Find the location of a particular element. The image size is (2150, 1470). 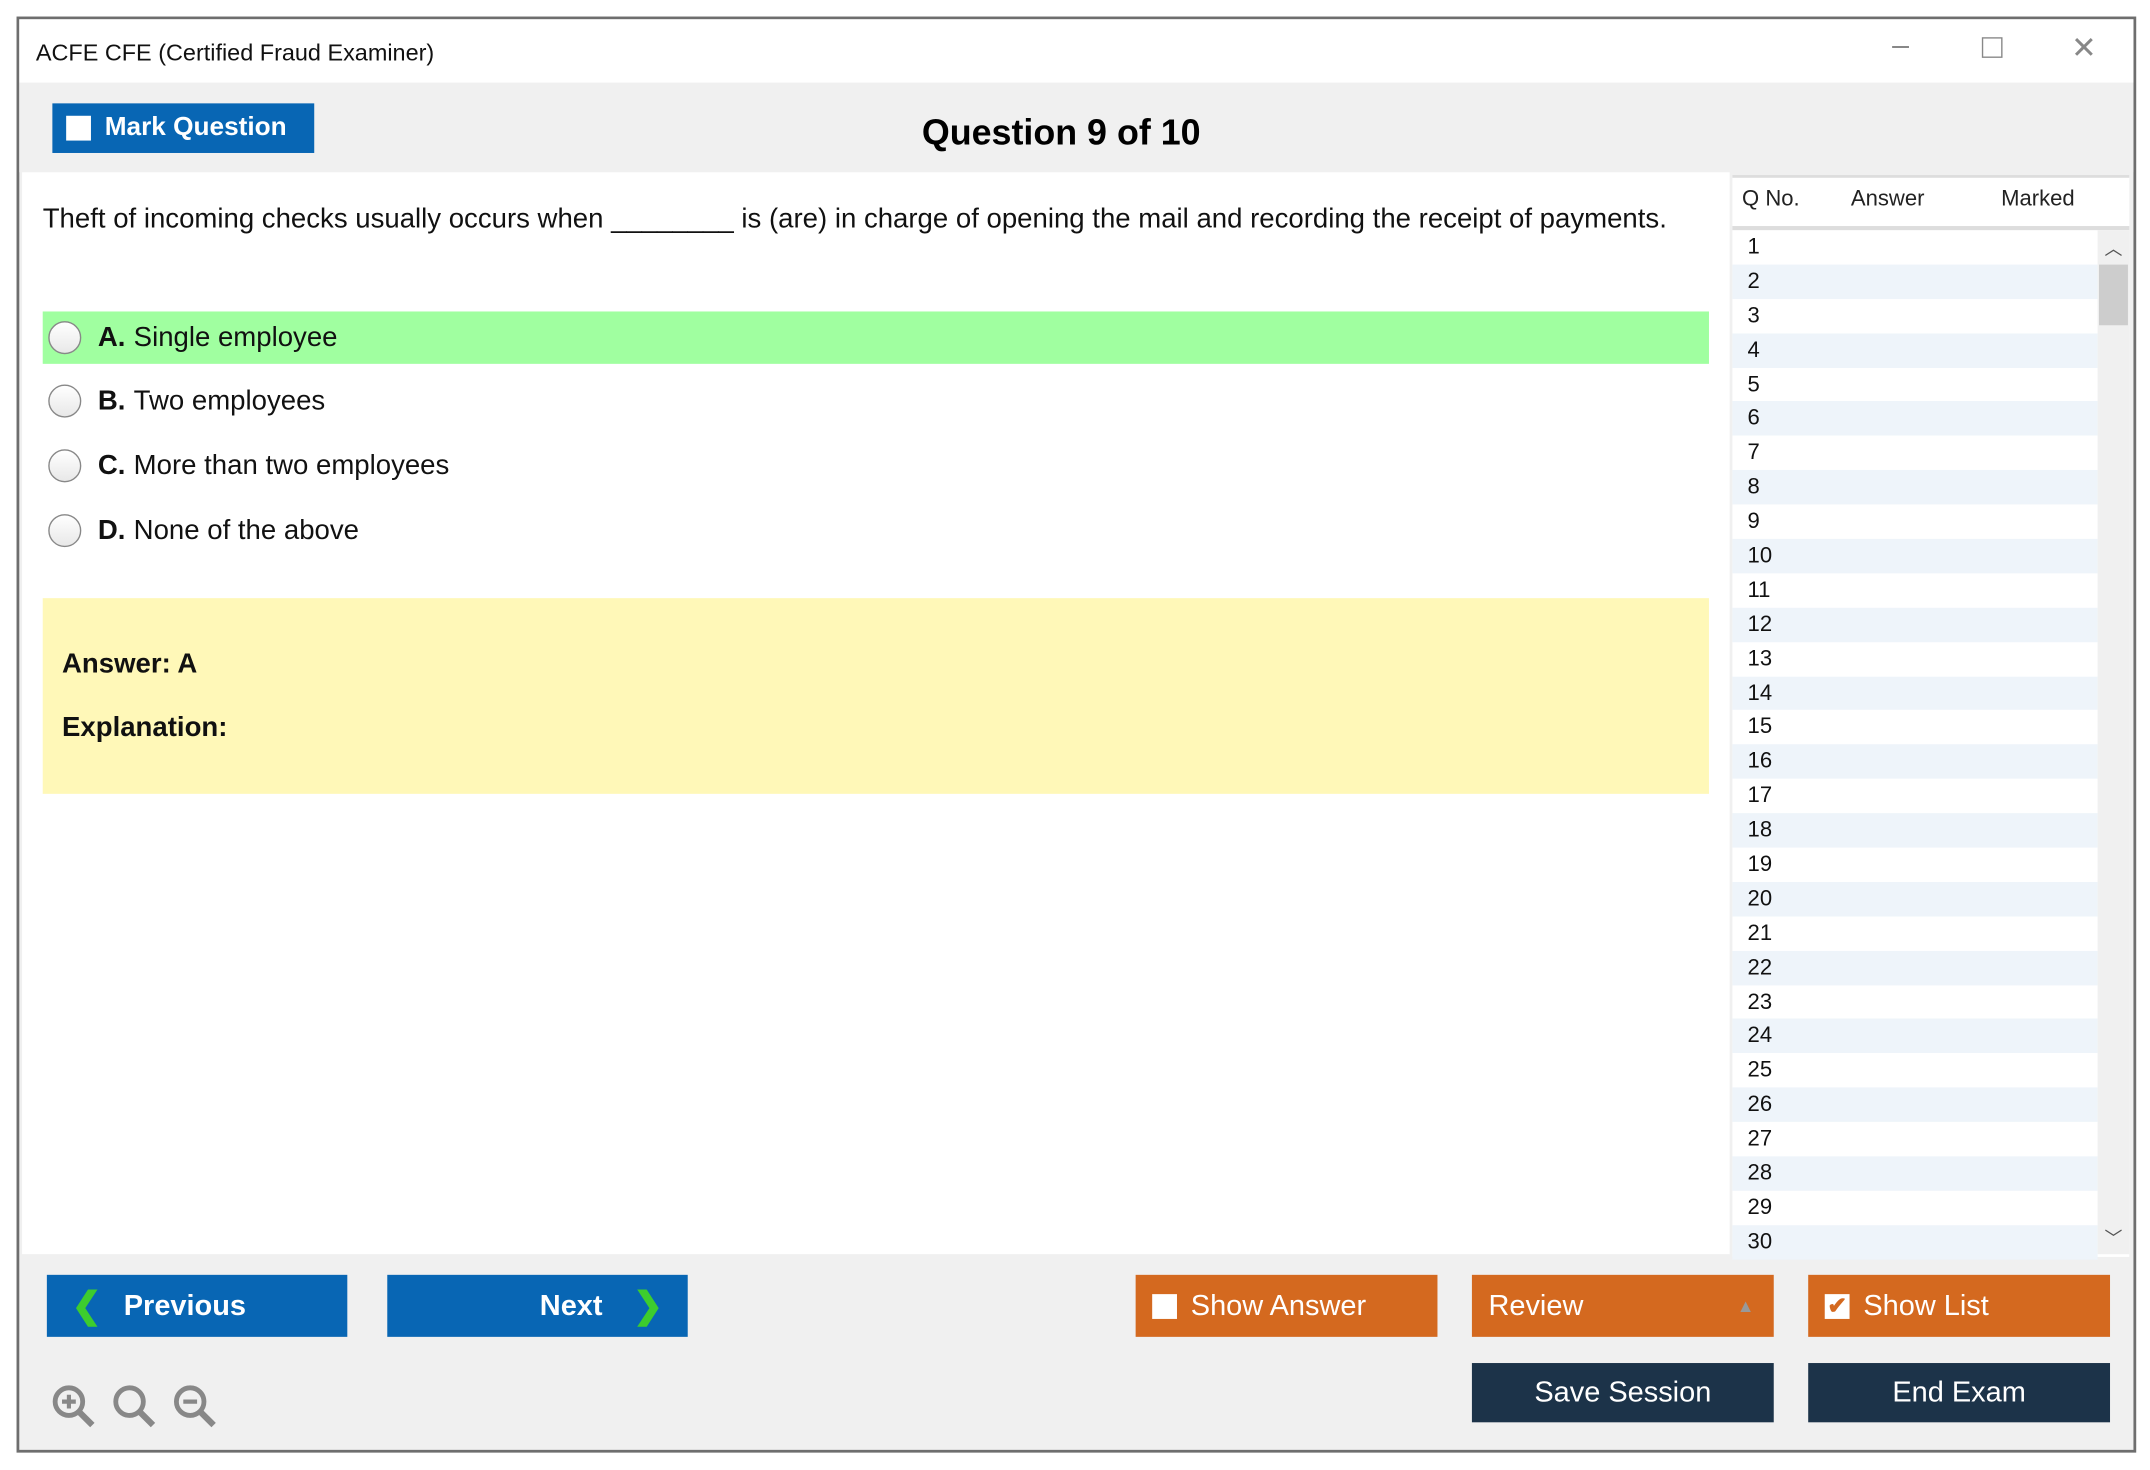

question-list-row: 26 is located at coordinates (1915, 1105).